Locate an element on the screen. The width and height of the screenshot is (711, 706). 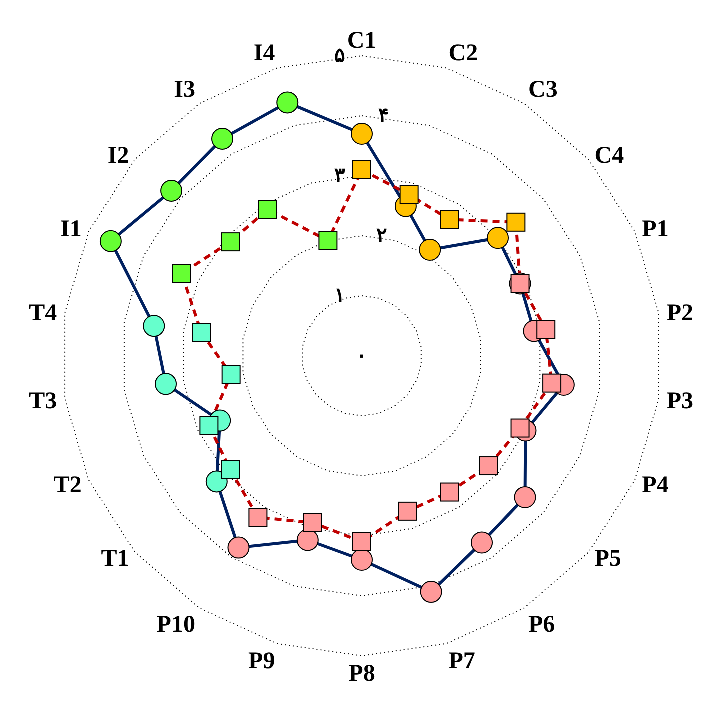
spoke-label: I3 is located at coordinates (185, 89).